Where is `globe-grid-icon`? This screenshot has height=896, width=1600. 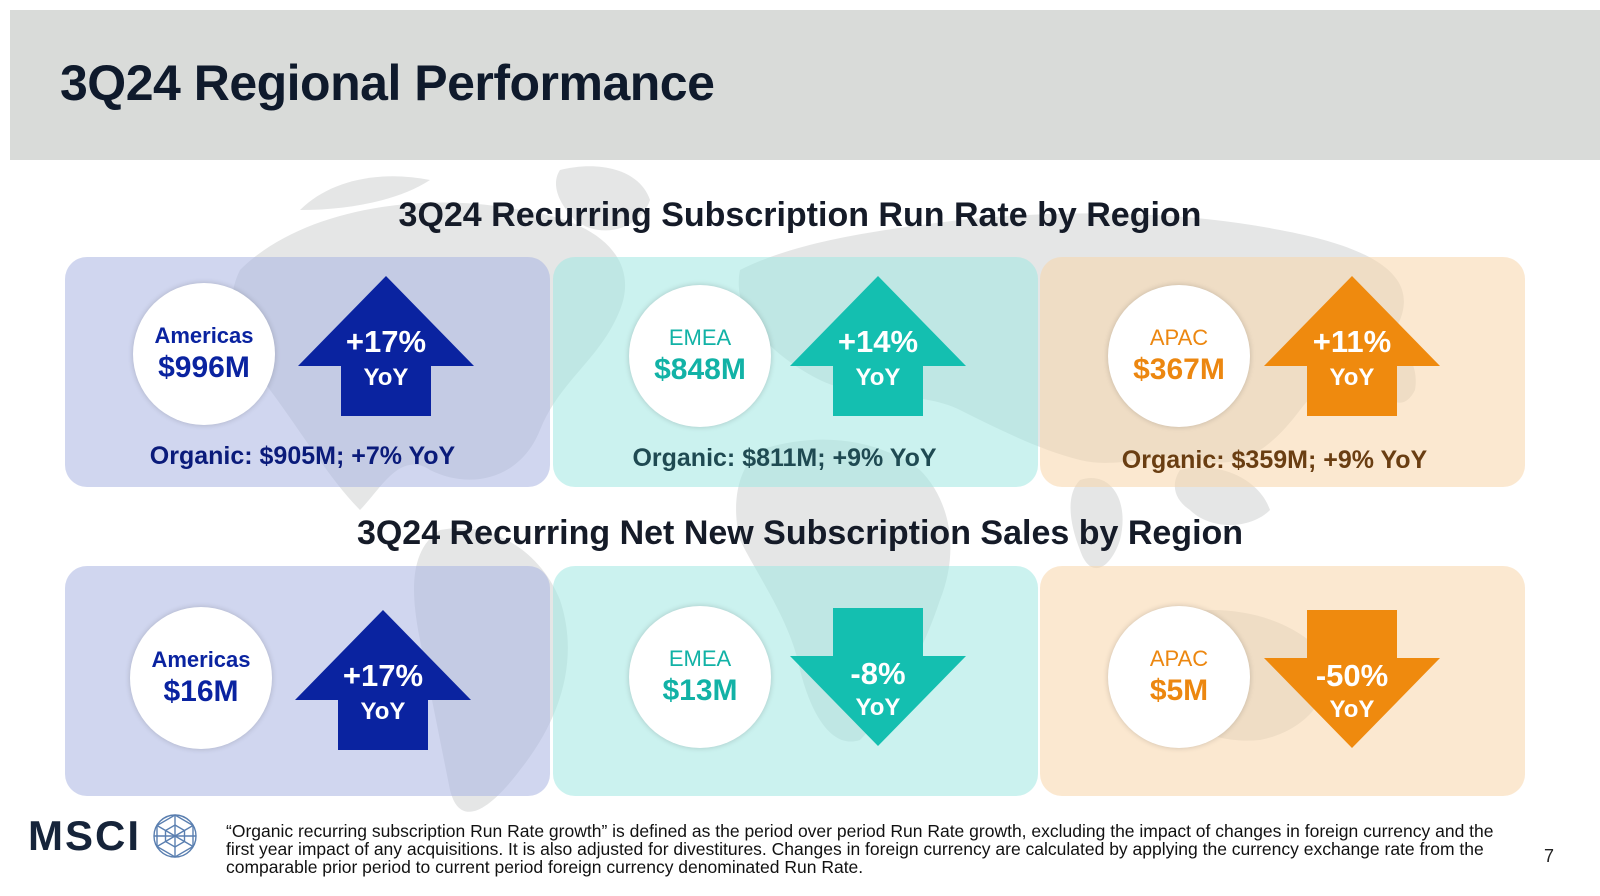
globe-grid-icon is located at coordinates (175, 836).